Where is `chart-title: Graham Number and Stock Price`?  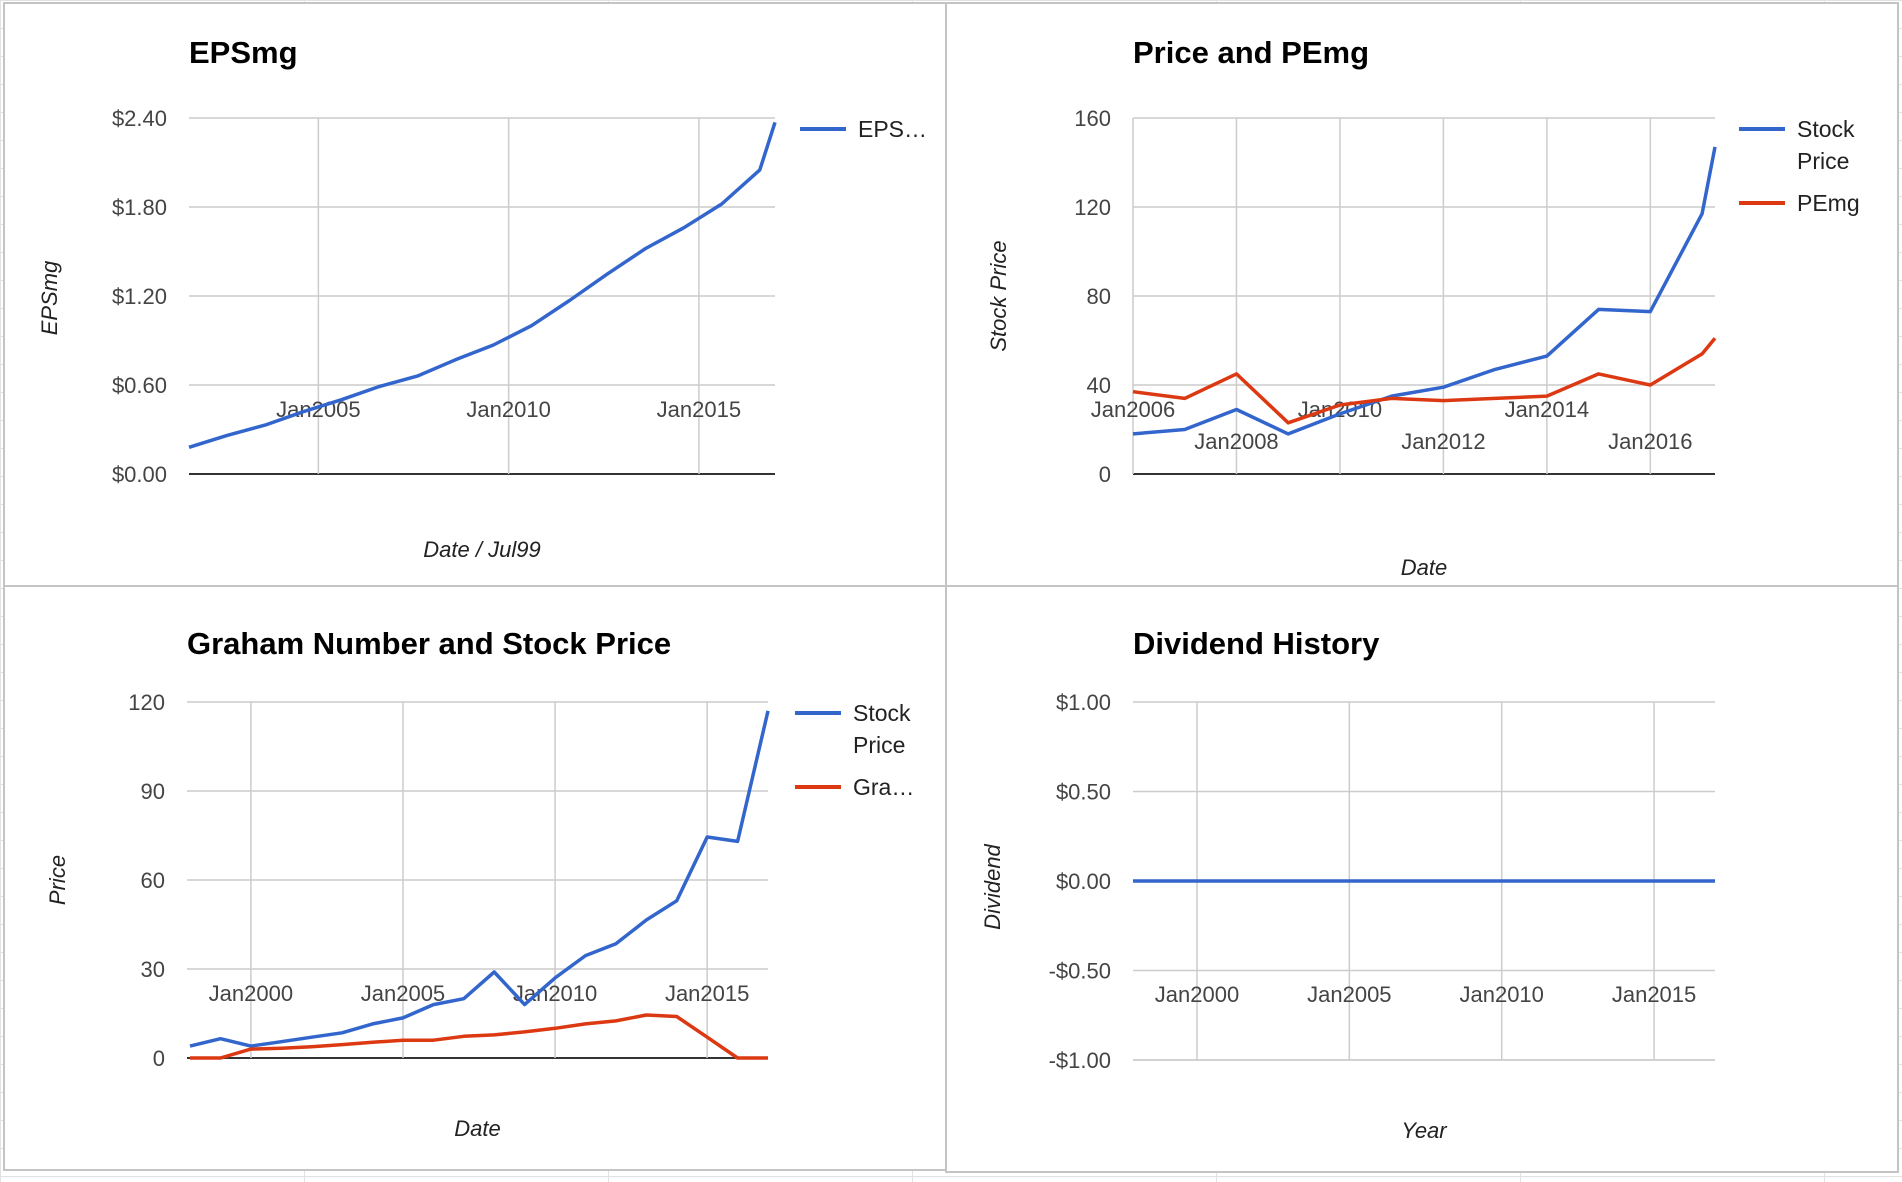
chart-title: Graham Number and Stock Price is located at coordinates (429, 643).